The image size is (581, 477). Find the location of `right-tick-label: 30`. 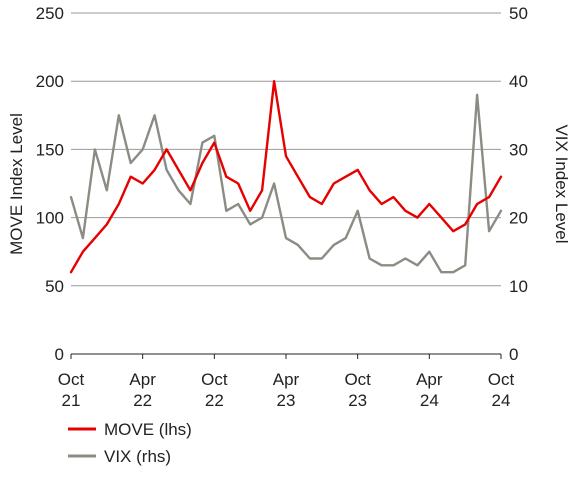

right-tick-label: 30 is located at coordinates (518, 149).